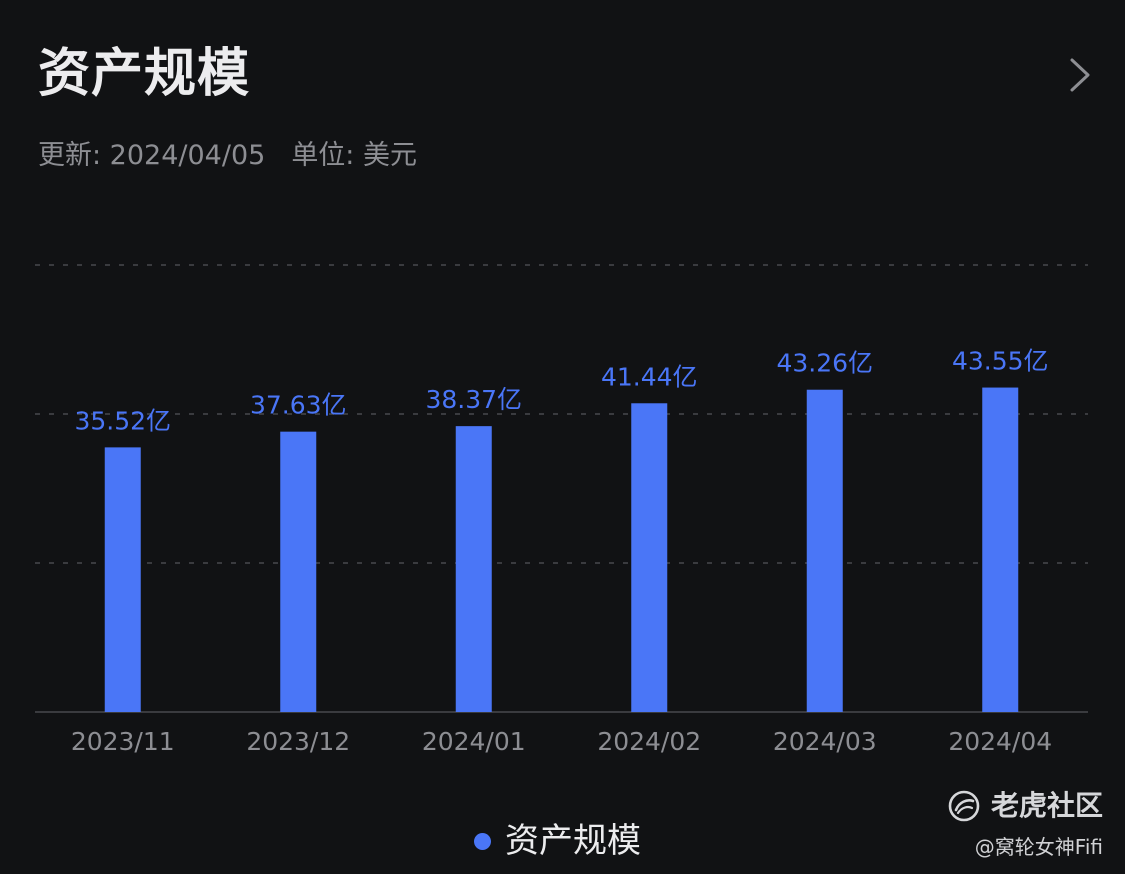  I want to click on x-tick-label: 2024/02, so click(649, 741).